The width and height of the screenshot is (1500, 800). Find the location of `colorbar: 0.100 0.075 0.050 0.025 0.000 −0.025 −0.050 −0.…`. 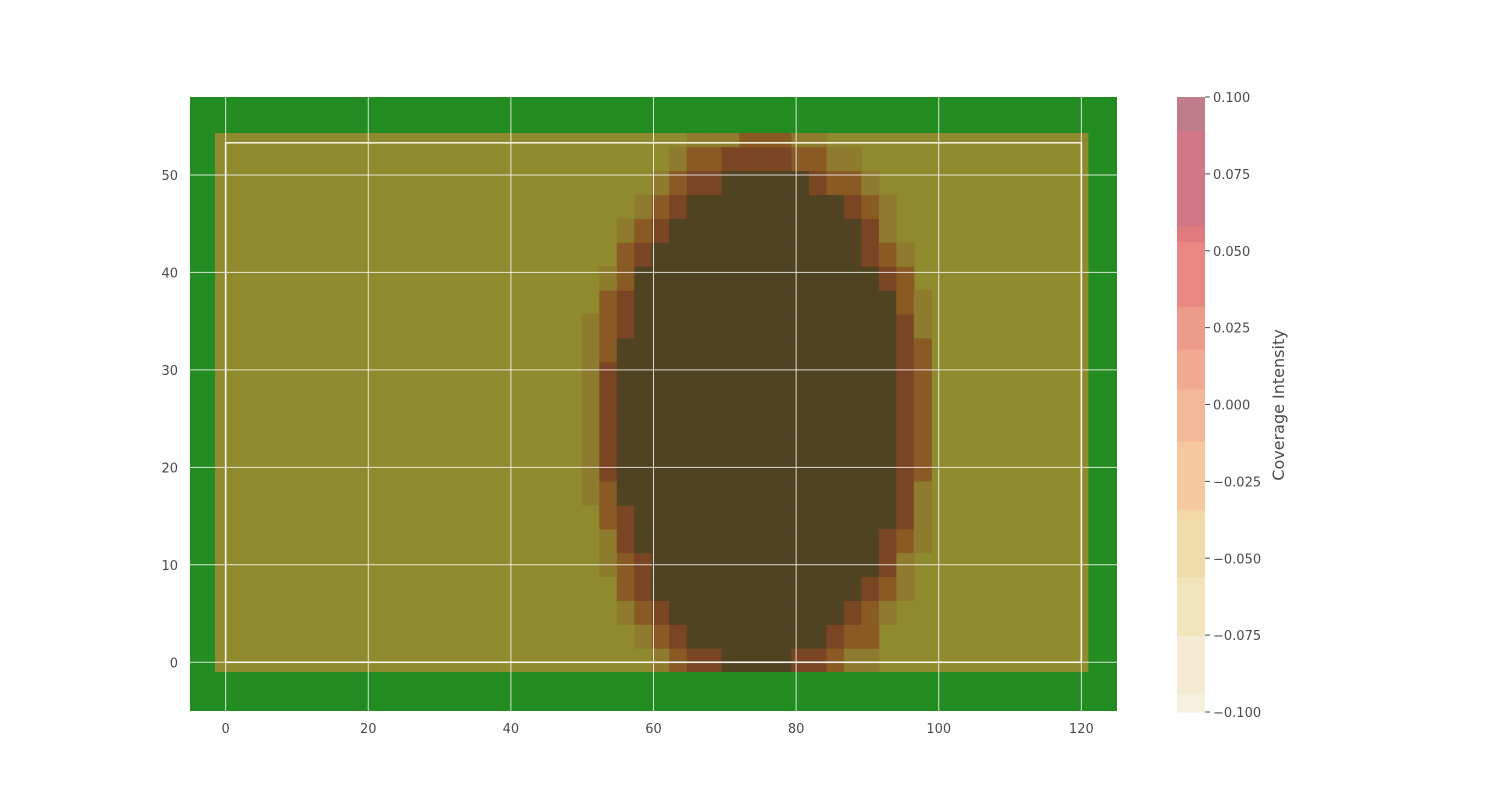

colorbar: 0.100 0.075 0.050 0.025 0.000 −0.025 −0.050 −0.… is located at coordinates (1219, 406).